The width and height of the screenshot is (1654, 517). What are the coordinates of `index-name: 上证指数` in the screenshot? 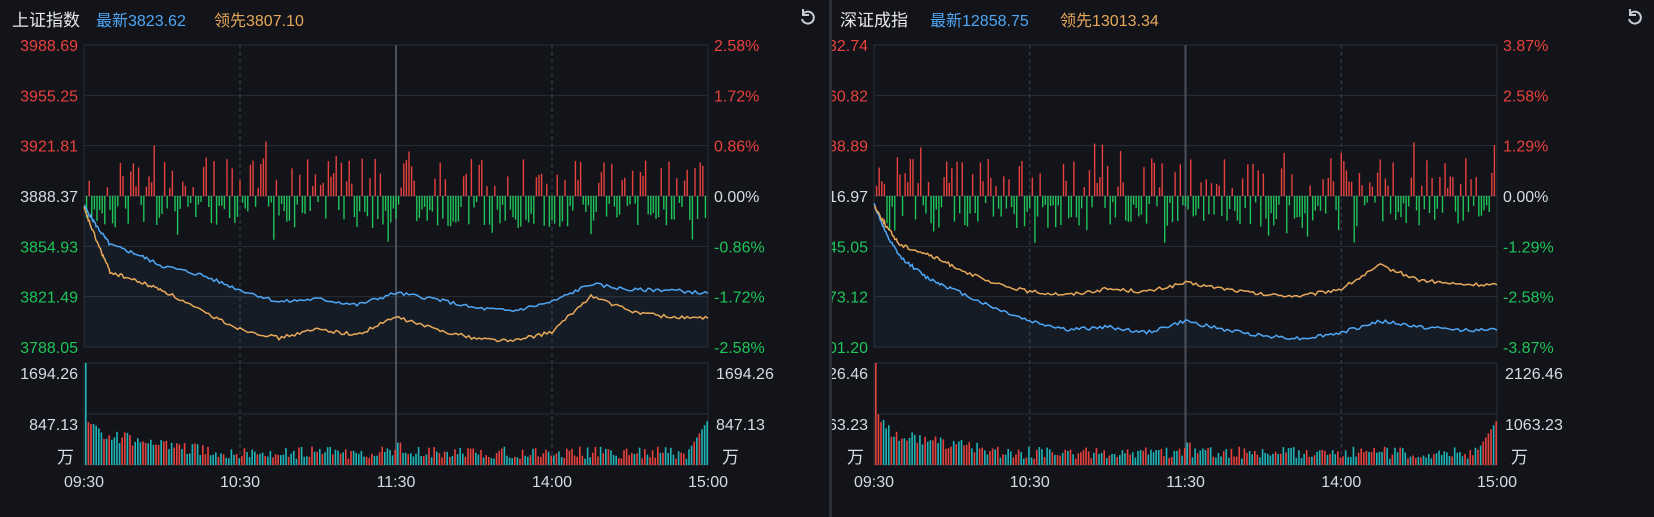 It's located at (46, 20).